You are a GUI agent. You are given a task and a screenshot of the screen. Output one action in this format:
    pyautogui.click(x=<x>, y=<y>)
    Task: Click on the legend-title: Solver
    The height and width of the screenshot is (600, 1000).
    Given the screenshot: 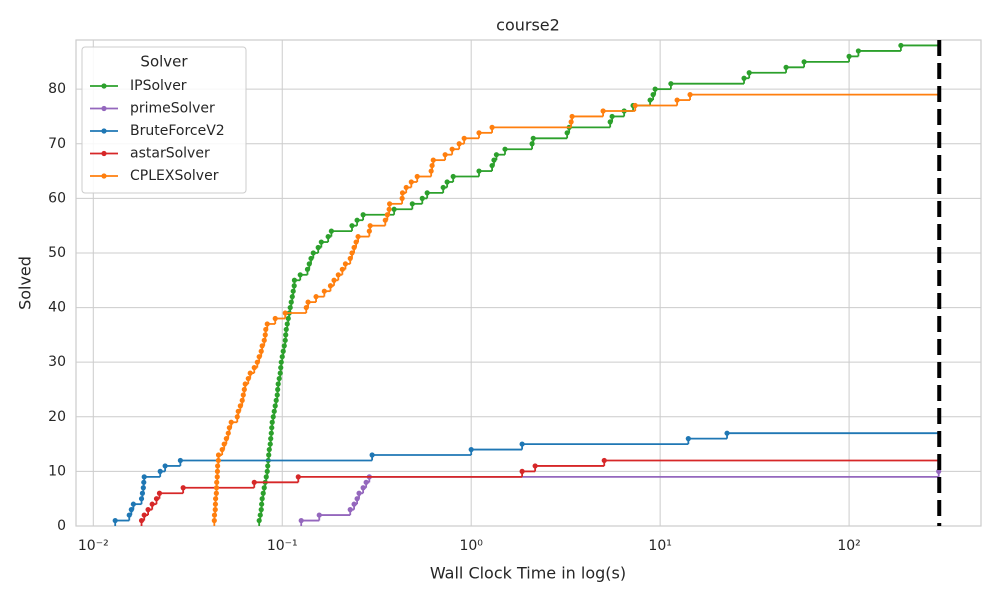 What is the action you would take?
    pyautogui.click(x=164, y=62)
    